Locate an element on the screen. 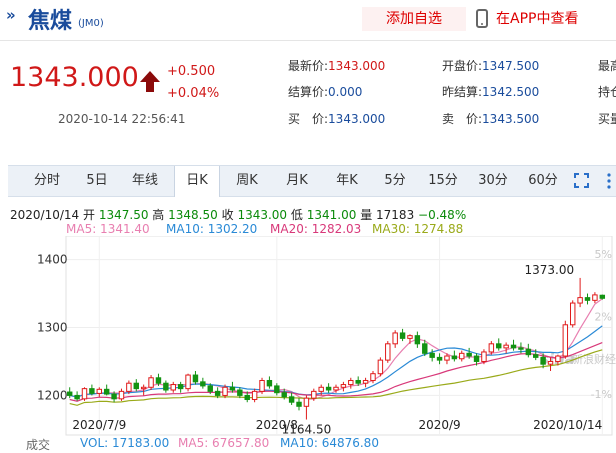 The image size is (616, 453). x-tick-label: 2020/10/14 is located at coordinates (567, 425).